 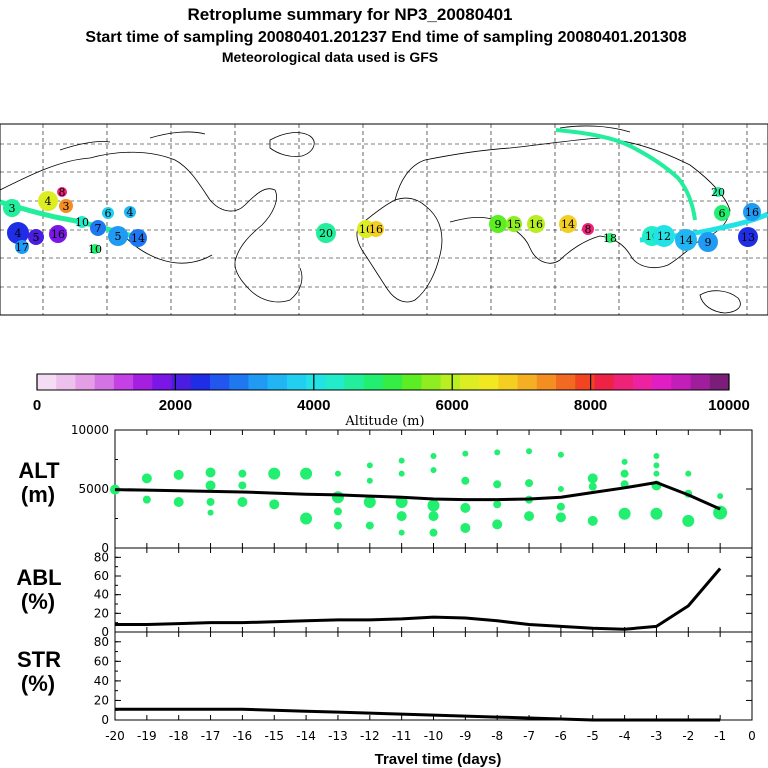 What do you see at coordinates (529, 736) in the screenshot?
I see `x-tick-label: -7` at bounding box center [529, 736].